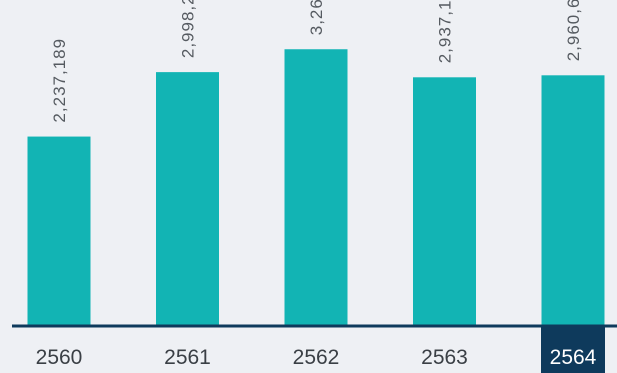  I want to click on value-label-2564: 2,960,613, so click(573, 30).